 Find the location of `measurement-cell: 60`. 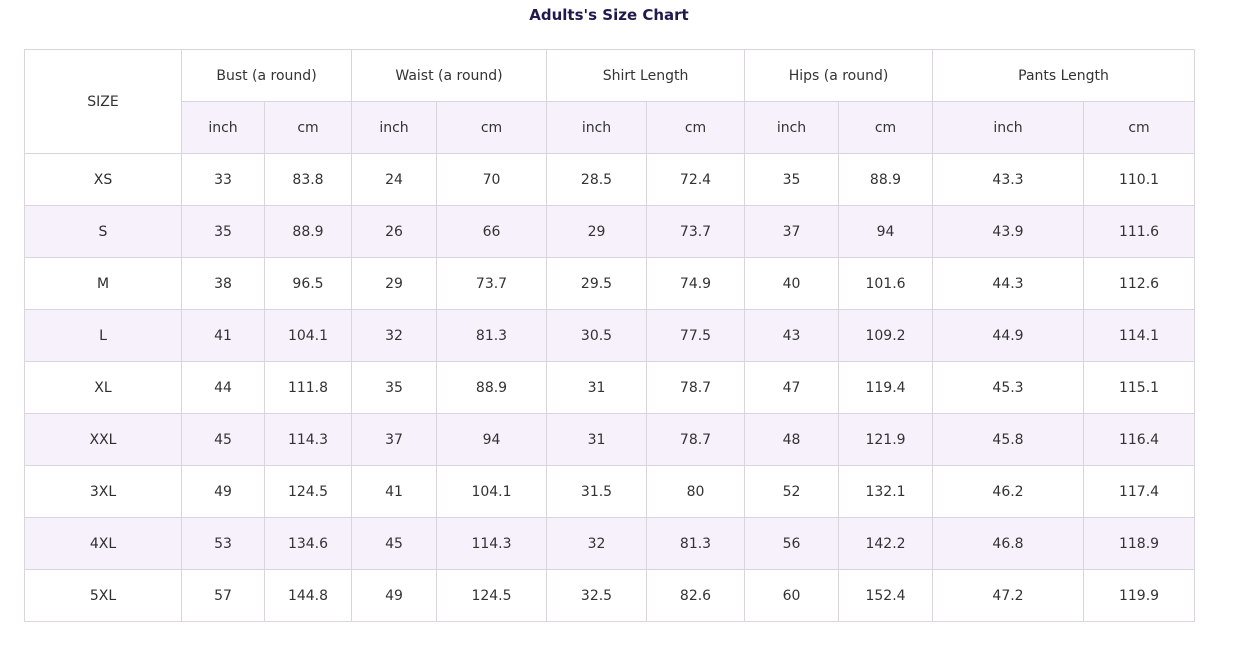

measurement-cell: 60 is located at coordinates (792, 595).